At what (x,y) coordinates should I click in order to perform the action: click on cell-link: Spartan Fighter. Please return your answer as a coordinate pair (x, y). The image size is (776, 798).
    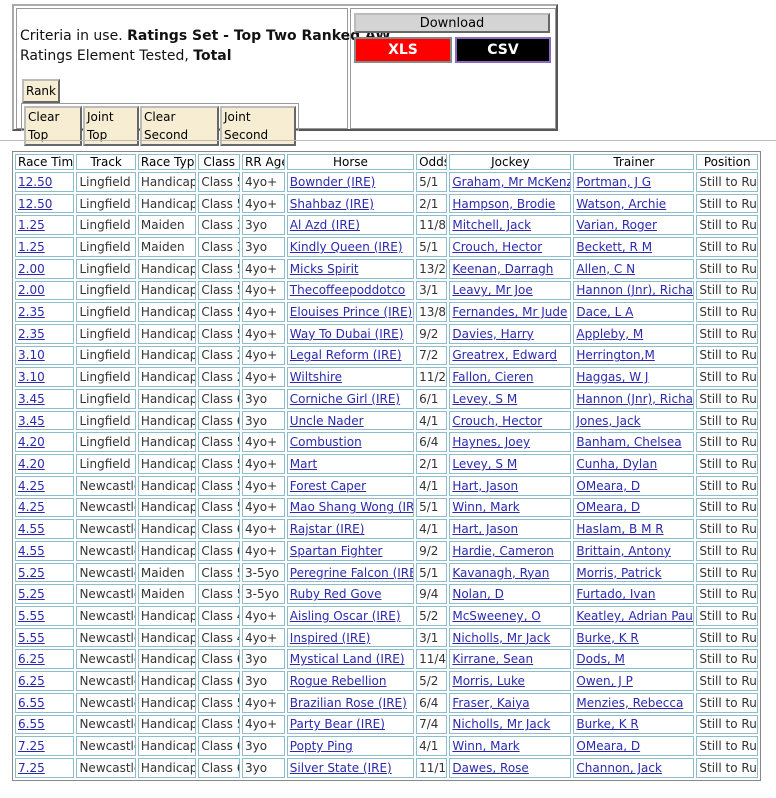
    Looking at the image, I should click on (336, 550).